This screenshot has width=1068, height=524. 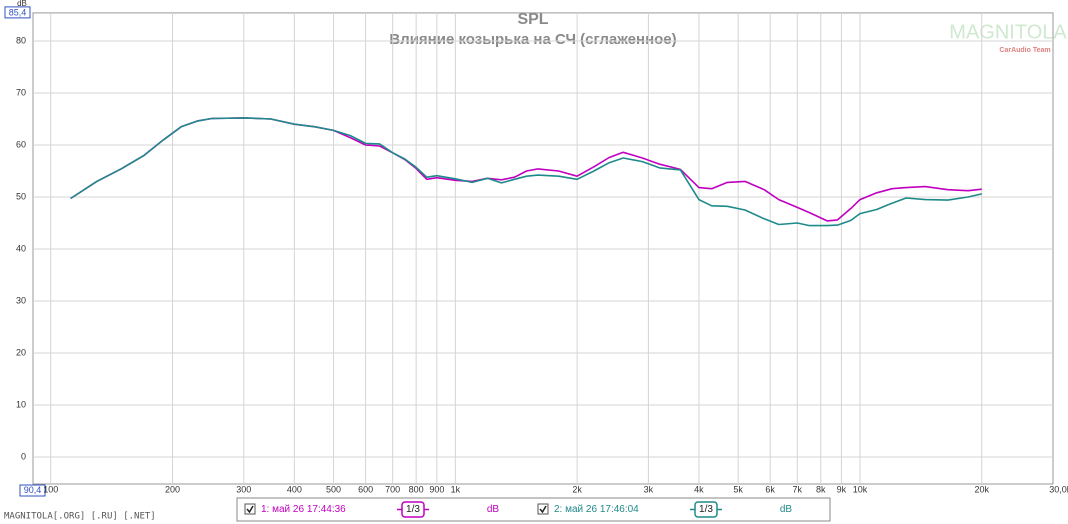 I want to click on x-tick-label: 4k, so click(x=699, y=489).